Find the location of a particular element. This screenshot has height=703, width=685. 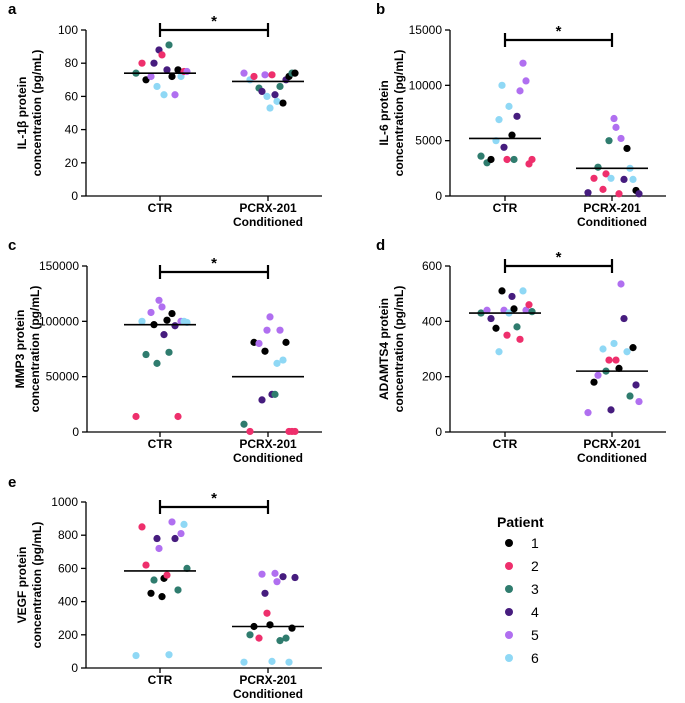

y-tick-label: 5000 is located at coordinates (428, 141).